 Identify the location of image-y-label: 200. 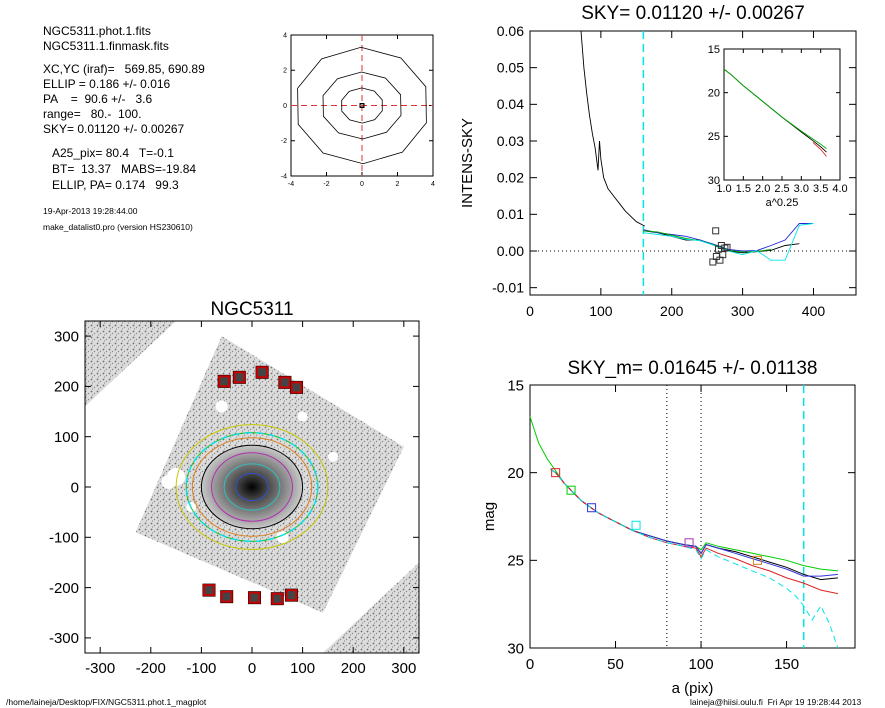
(66, 387).